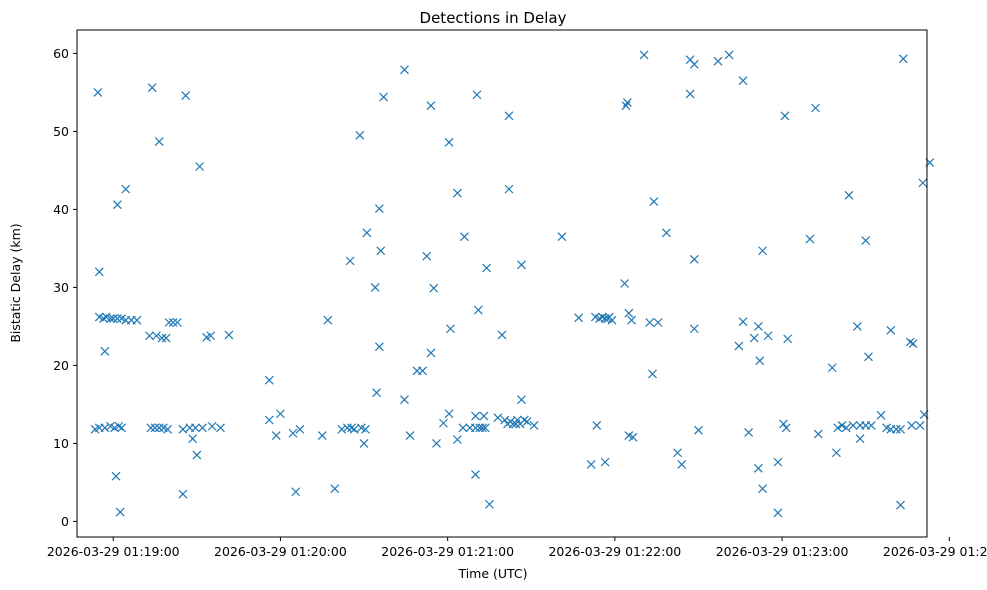 This screenshot has height=590, width=987. Describe the element at coordinates (61, 365) in the screenshot. I see `y-tick-label: 20` at that location.